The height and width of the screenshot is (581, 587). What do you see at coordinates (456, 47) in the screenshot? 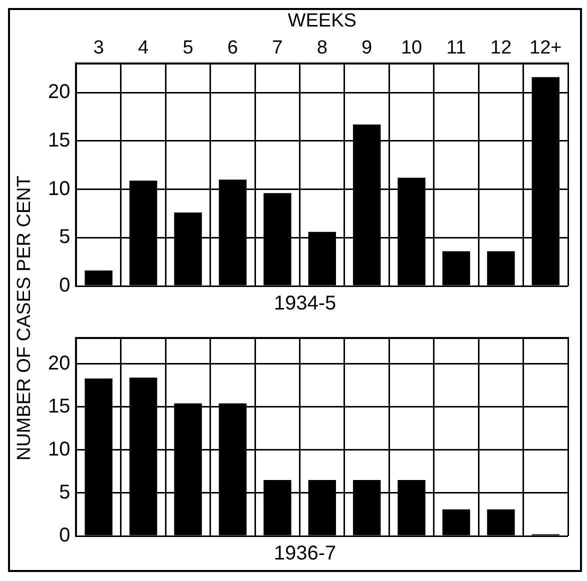
I see `x-tick-label: 11` at bounding box center [456, 47].